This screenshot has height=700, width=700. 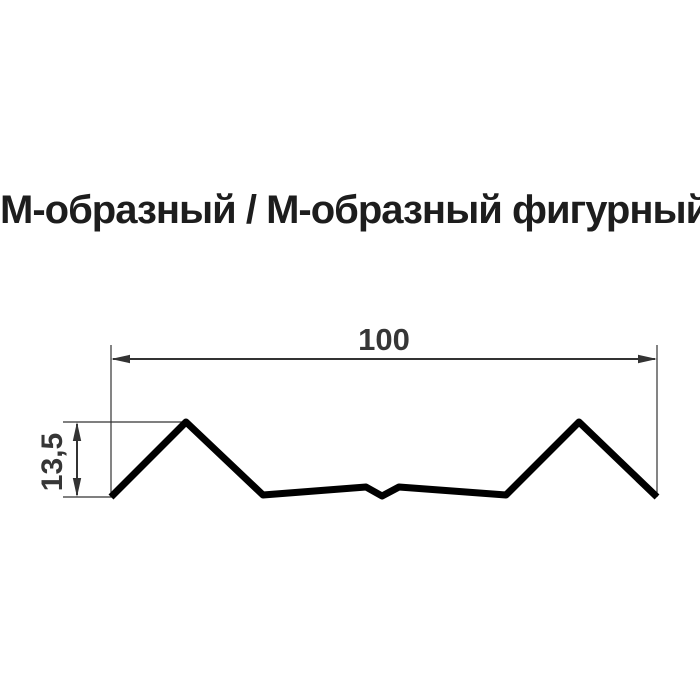 What do you see at coordinates (350, 210) in the screenshot?
I see `page-title: М-образный / М-образный фигурный` at bounding box center [350, 210].